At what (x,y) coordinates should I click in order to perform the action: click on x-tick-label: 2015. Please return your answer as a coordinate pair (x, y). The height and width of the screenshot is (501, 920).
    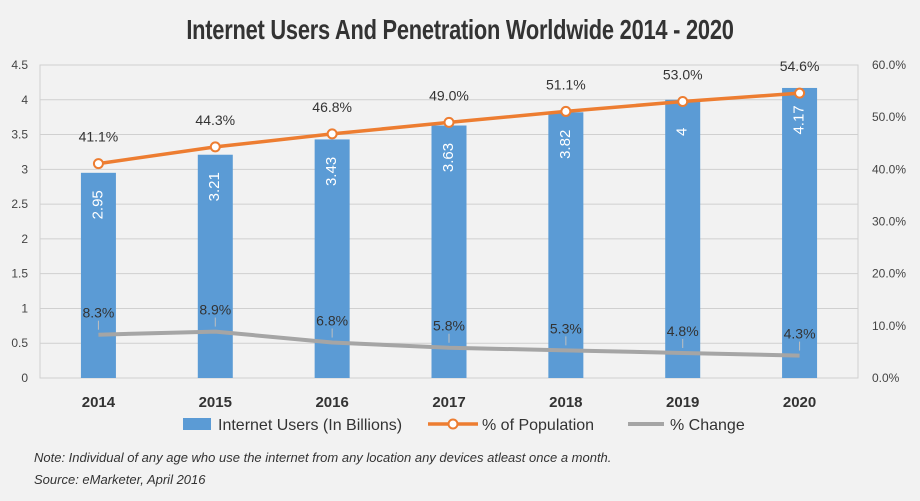
    Looking at the image, I should click on (215, 402).